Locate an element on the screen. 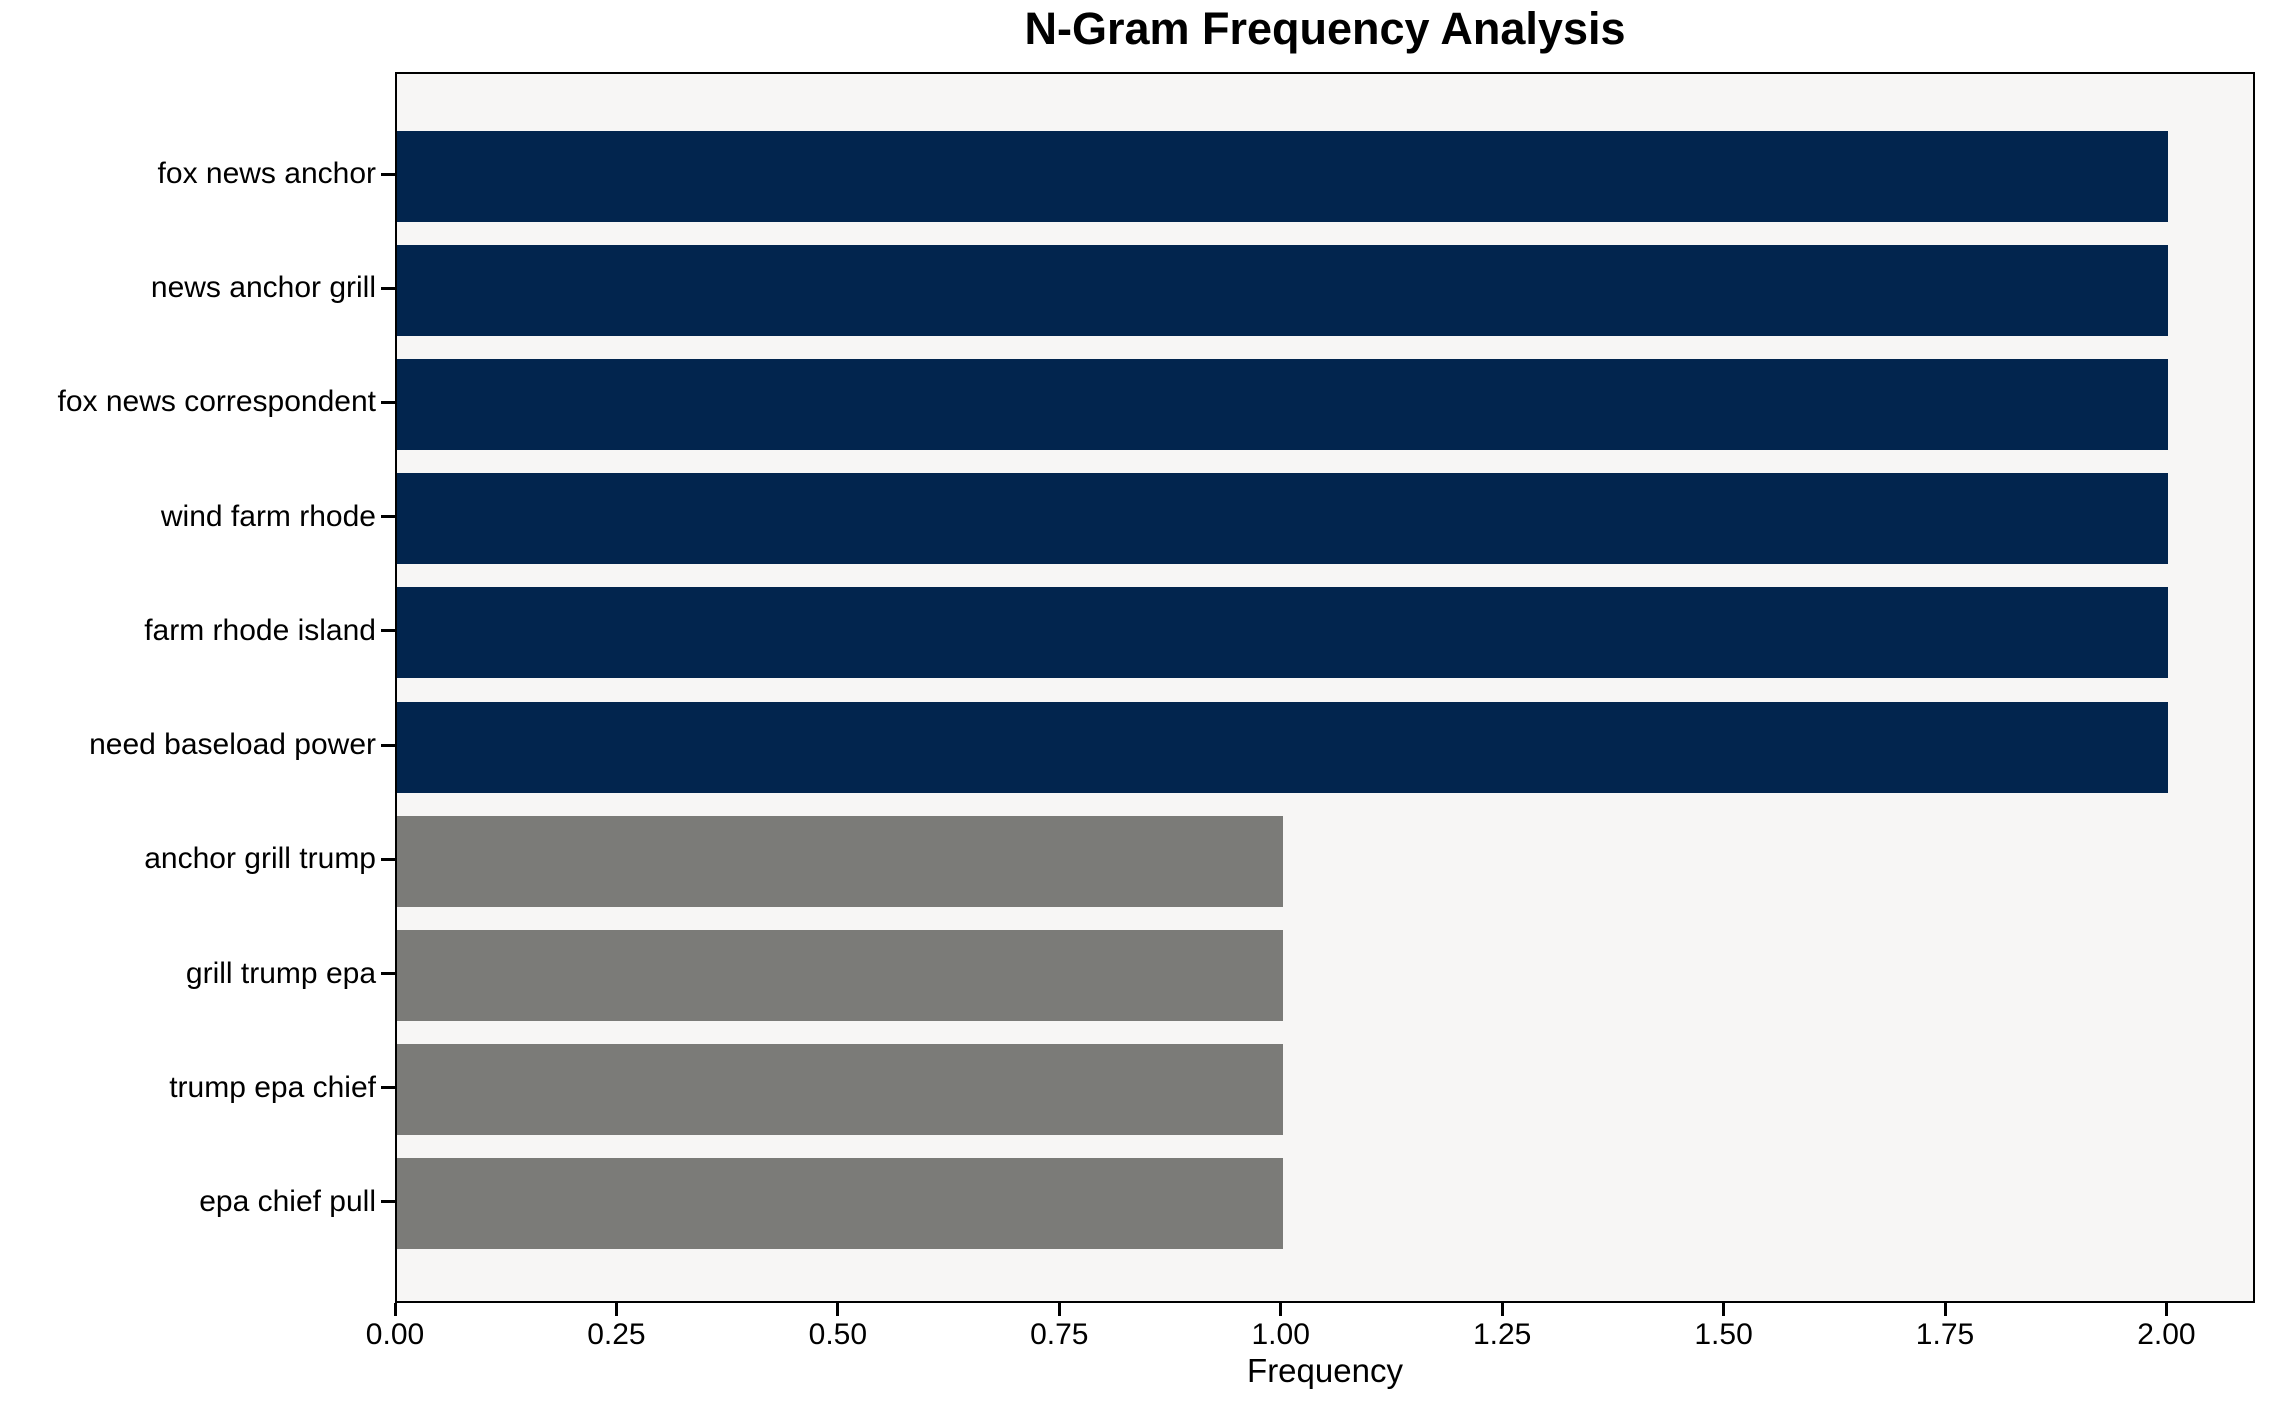 The width and height of the screenshot is (2273, 1414). y-tick-label: fox news correspondent is located at coordinates (216, 402).